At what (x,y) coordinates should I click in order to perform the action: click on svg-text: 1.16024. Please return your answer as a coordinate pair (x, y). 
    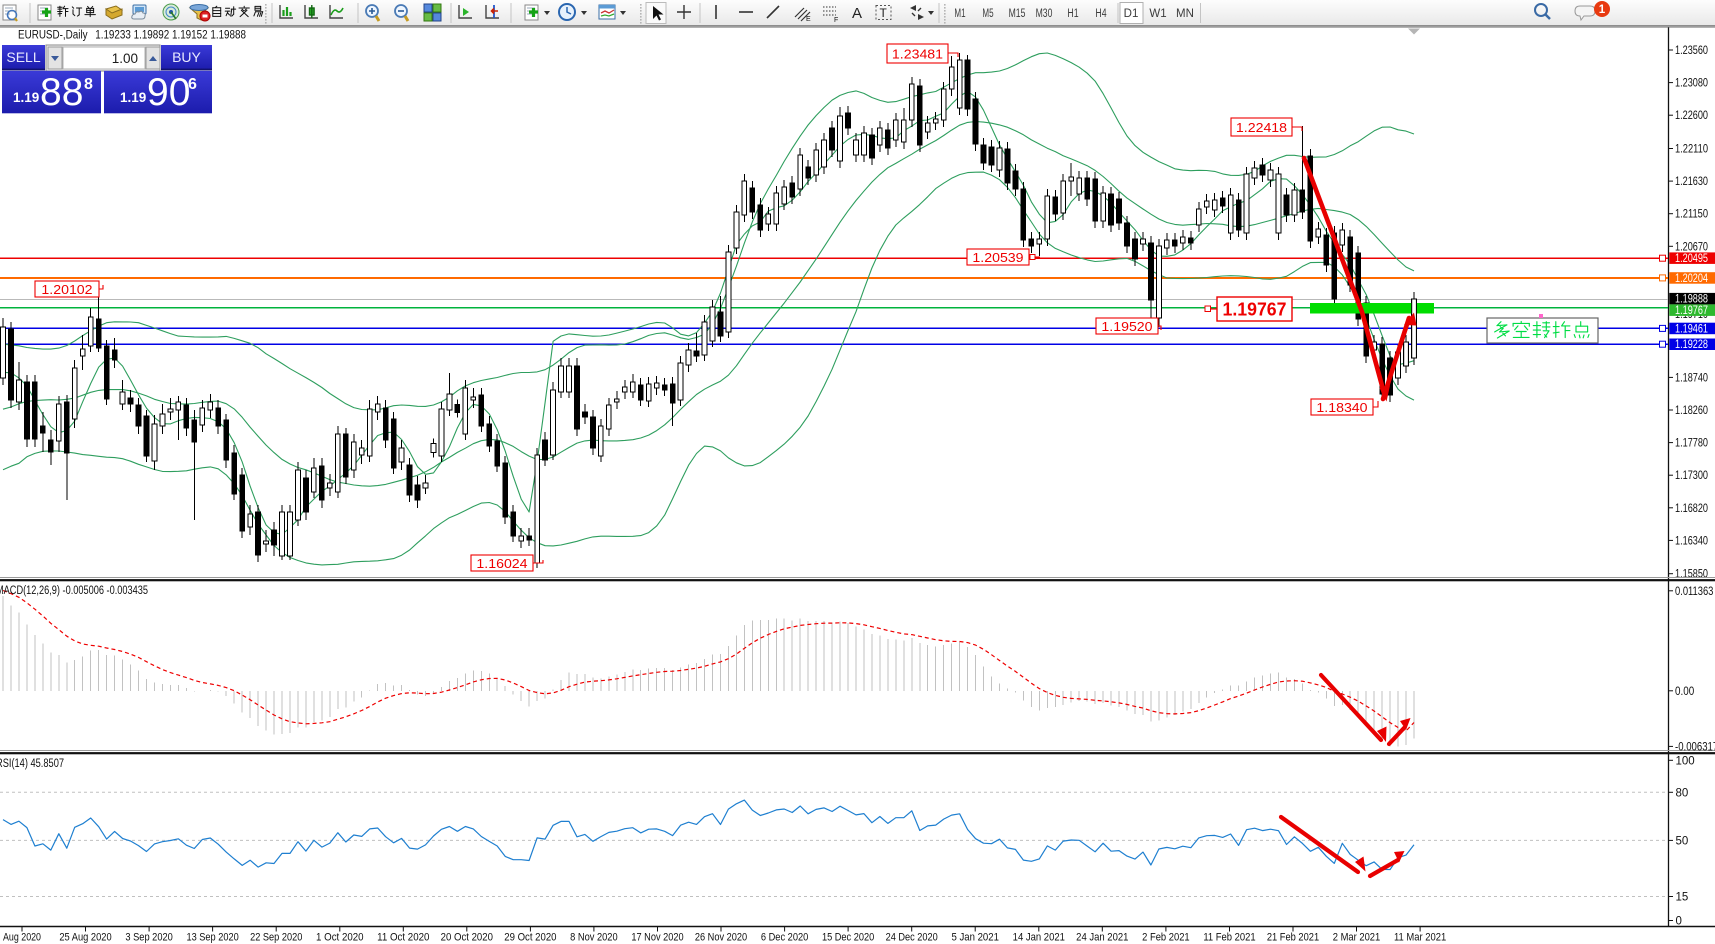
    Looking at the image, I should click on (501, 563).